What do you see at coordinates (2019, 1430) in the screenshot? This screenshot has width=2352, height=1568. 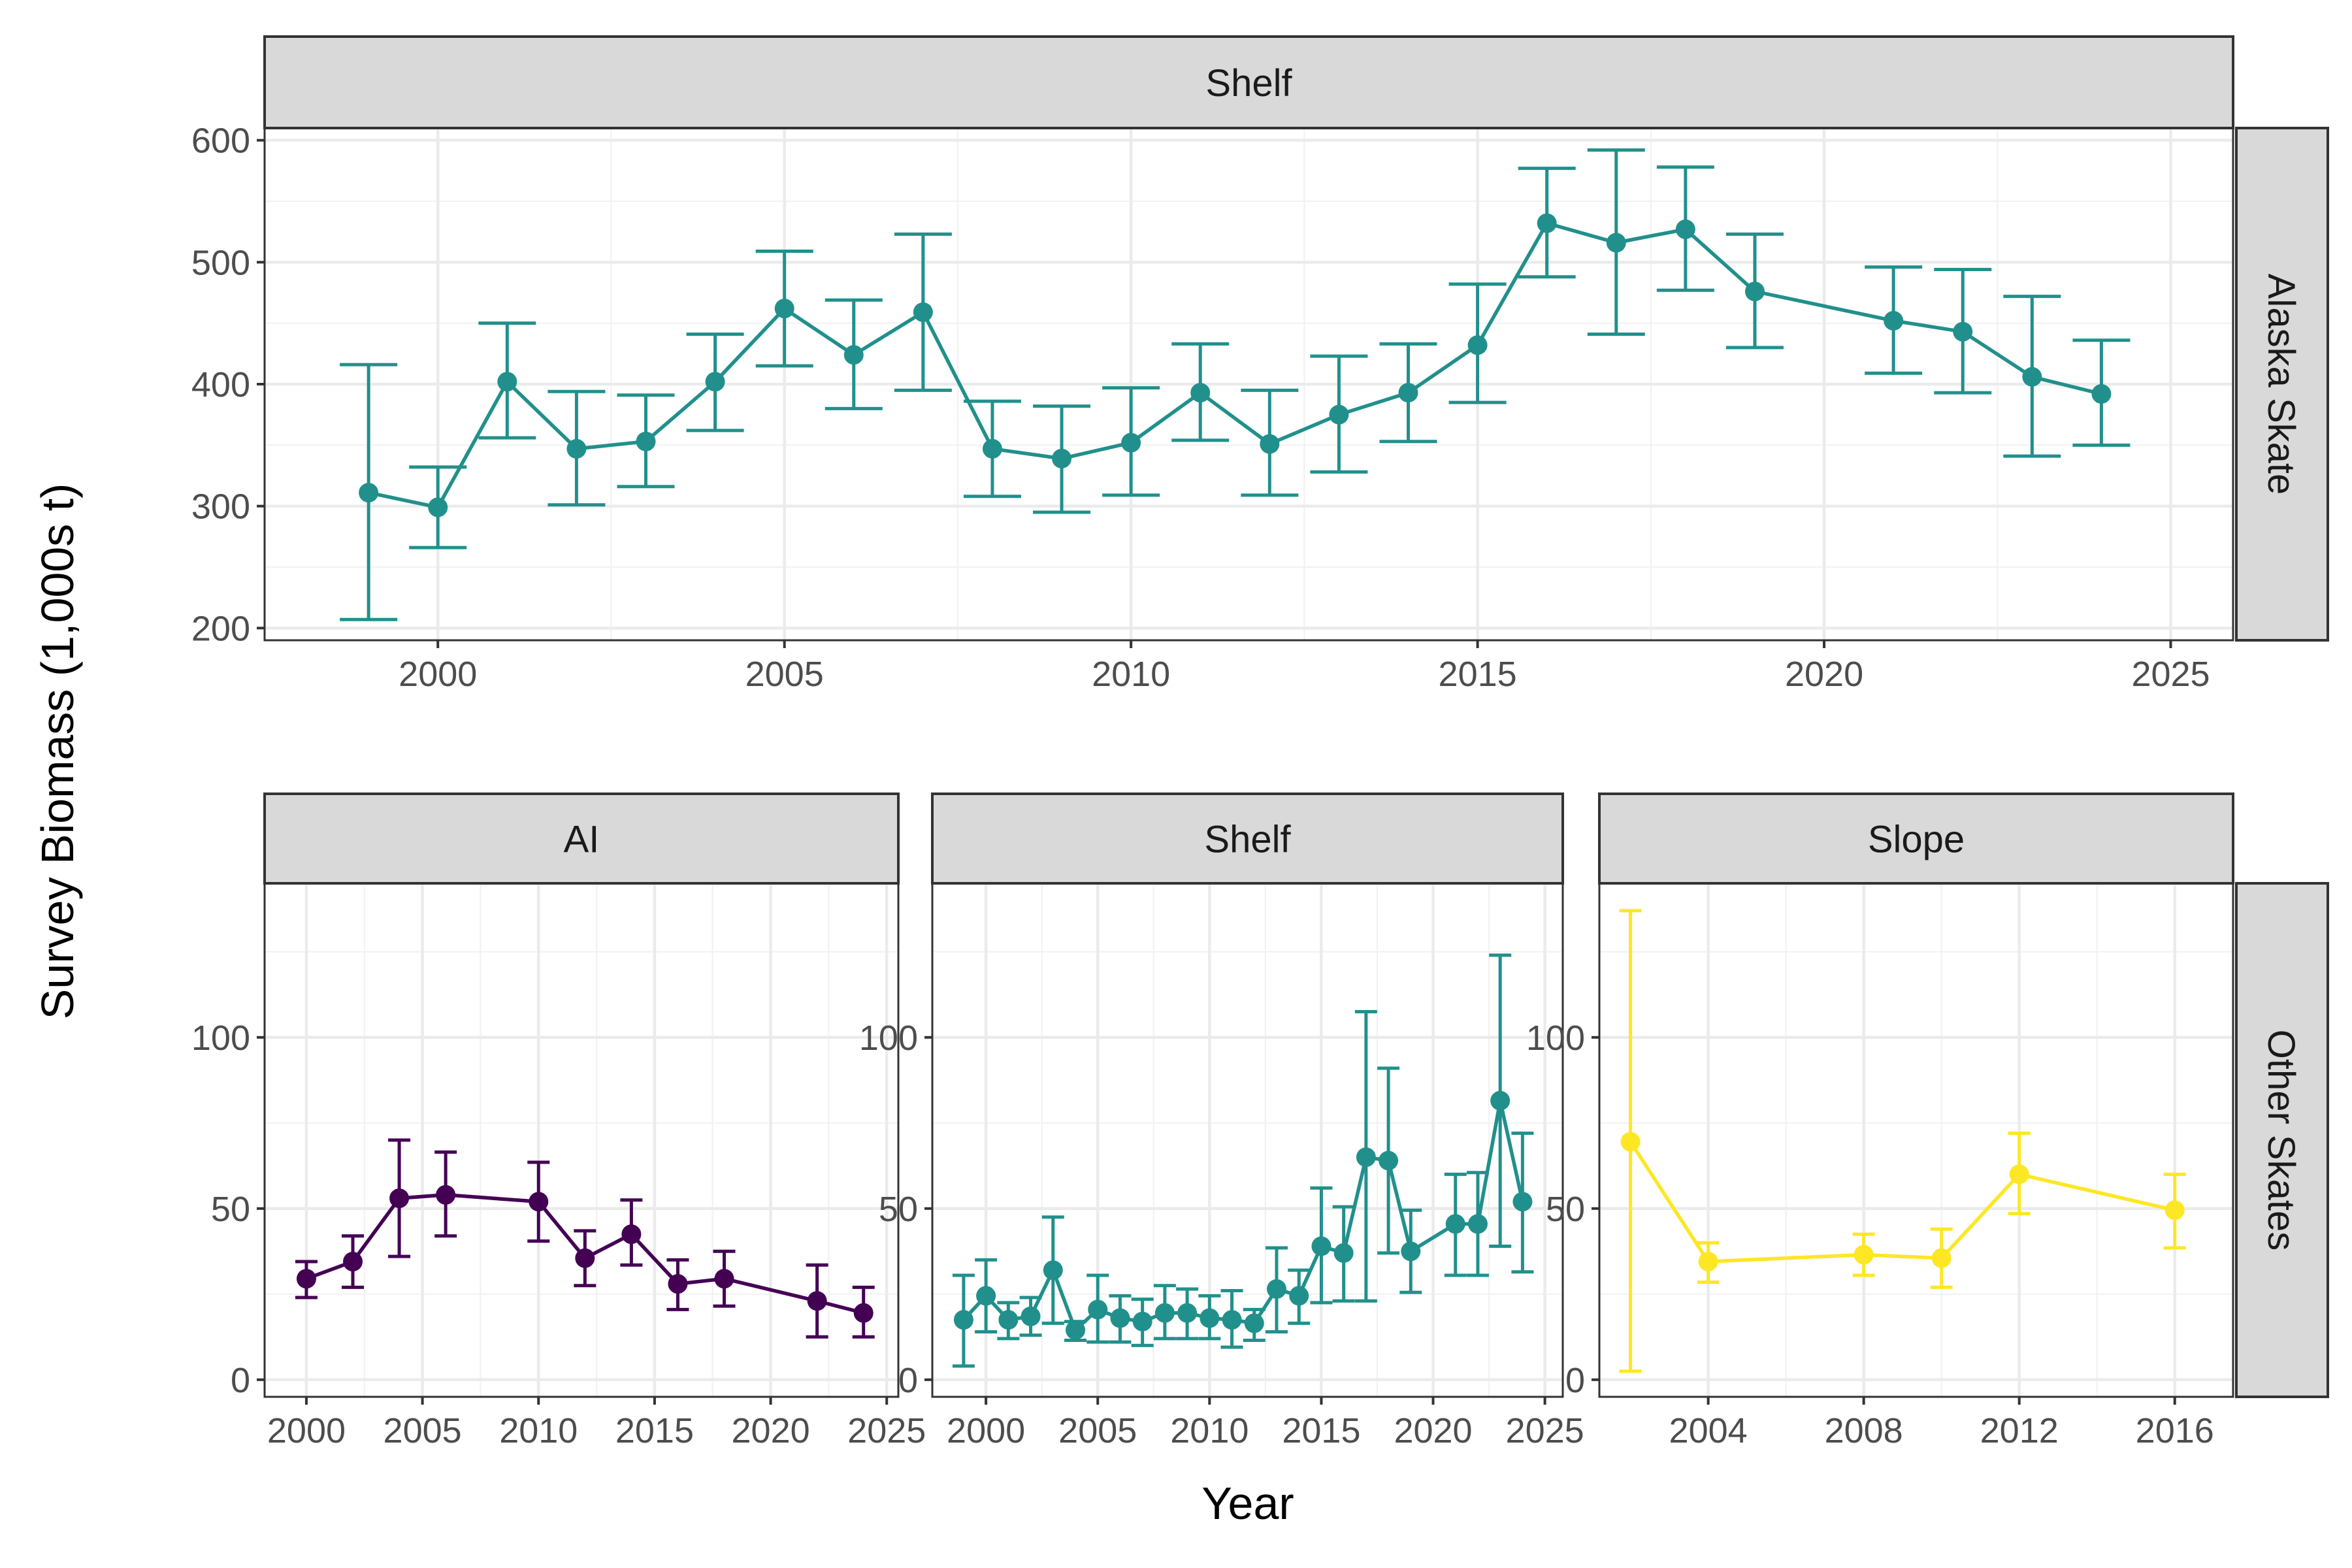 I see `x-tick-label: 2012` at bounding box center [2019, 1430].